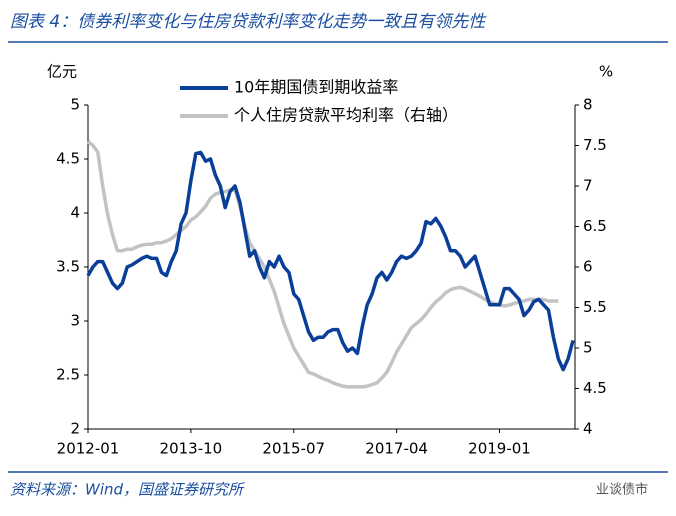 This screenshot has width=676, height=516. What do you see at coordinates (588, 348) in the screenshot?
I see `y2-tick-label: 5` at bounding box center [588, 348].